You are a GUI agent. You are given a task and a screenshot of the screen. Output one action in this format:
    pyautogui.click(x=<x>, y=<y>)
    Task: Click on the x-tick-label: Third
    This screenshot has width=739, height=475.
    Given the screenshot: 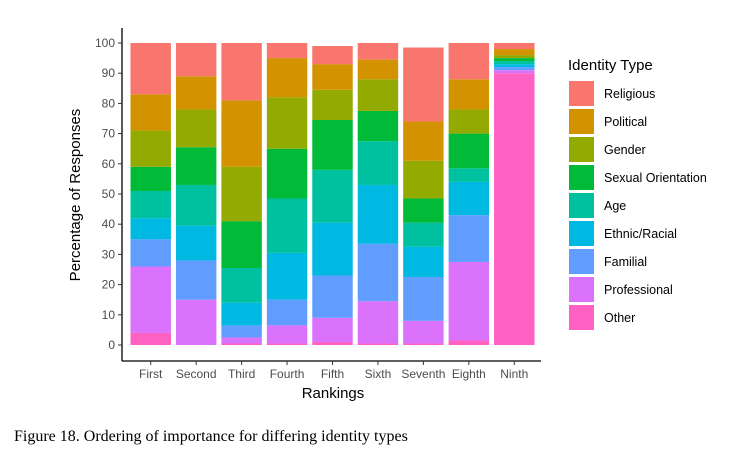 What is the action you would take?
    pyautogui.click(x=241, y=374)
    